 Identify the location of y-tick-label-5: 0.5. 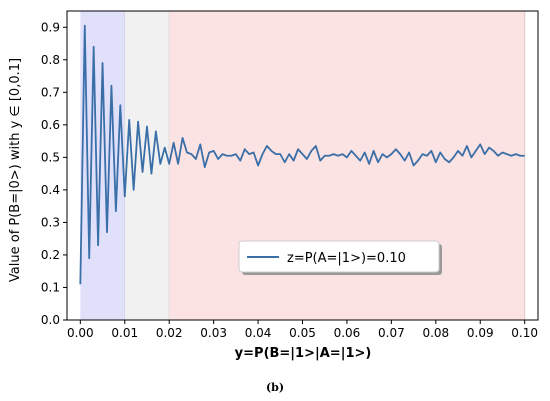
(50, 157).